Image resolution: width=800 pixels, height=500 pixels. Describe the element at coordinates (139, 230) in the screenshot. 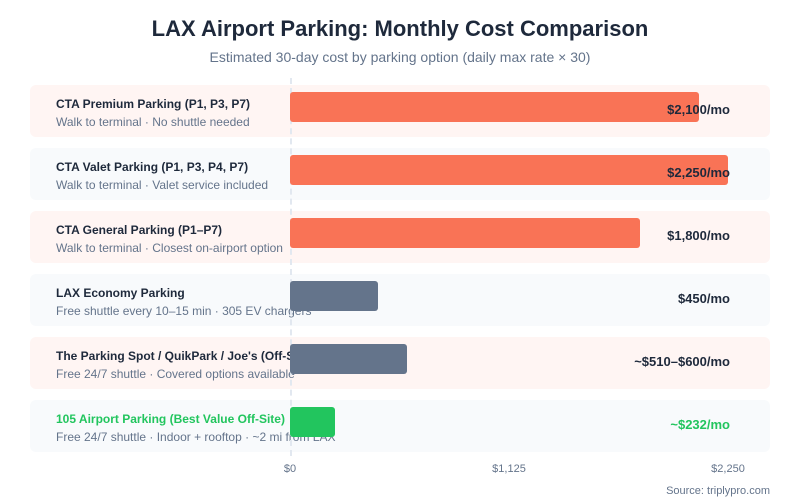

I see `row-name: CTA General Parking (P1–P7)` at that location.